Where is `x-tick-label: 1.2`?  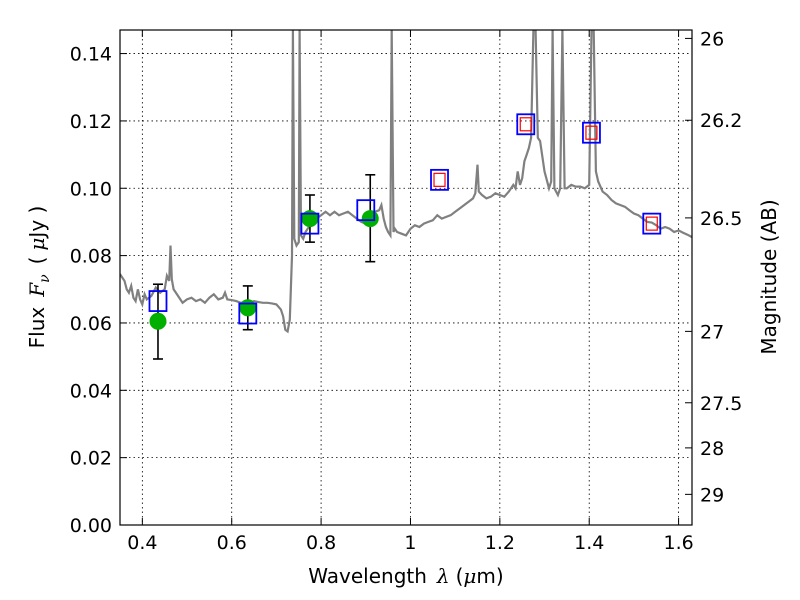
x-tick-label: 1.2 is located at coordinates (500, 543).